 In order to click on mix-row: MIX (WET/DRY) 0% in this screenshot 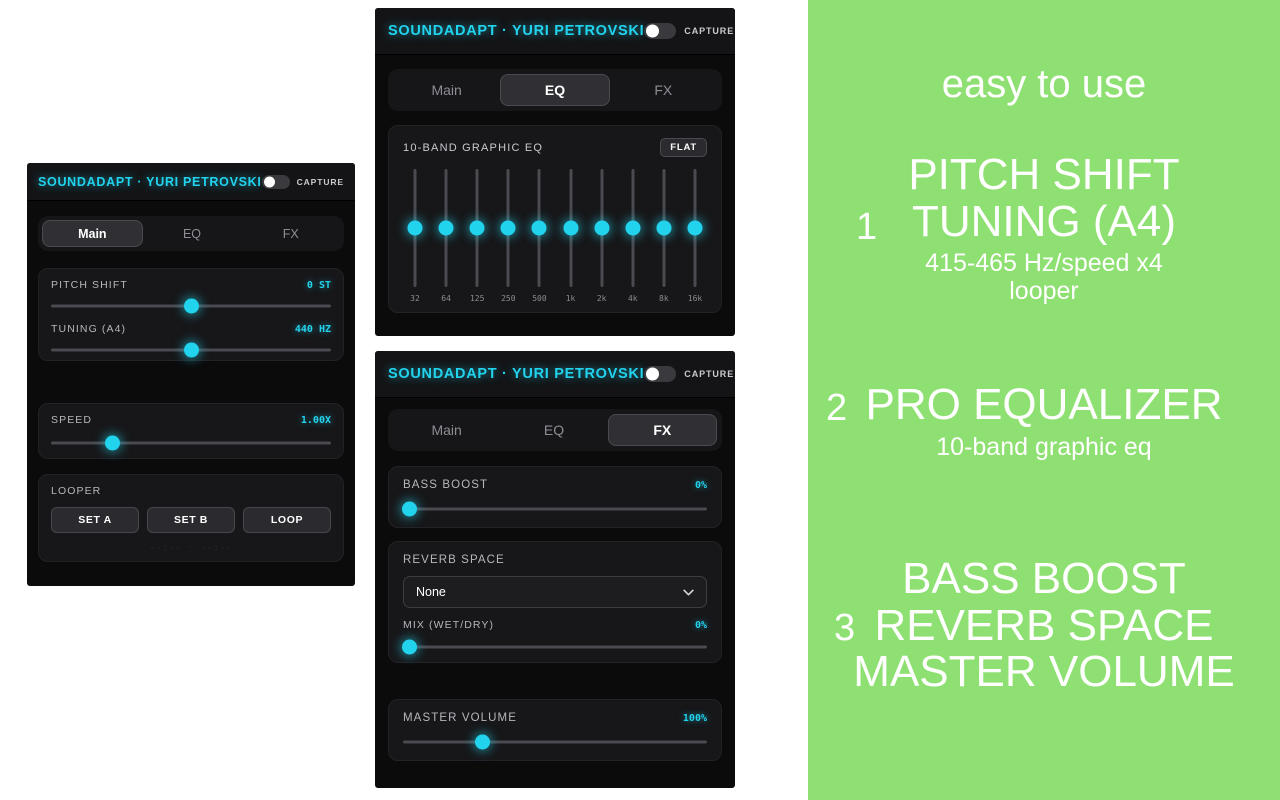, I will do `click(555, 625)`.